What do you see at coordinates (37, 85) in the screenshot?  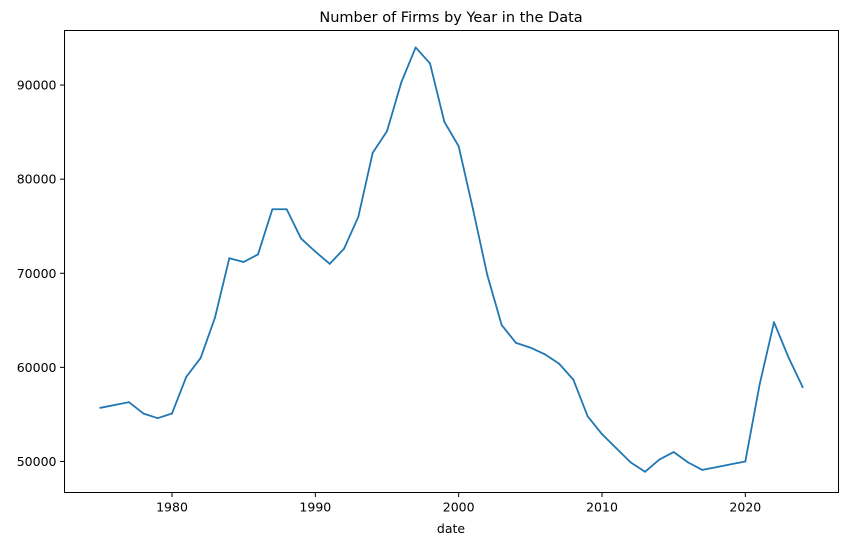 I see `y-tick-label: 90000` at bounding box center [37, 85].